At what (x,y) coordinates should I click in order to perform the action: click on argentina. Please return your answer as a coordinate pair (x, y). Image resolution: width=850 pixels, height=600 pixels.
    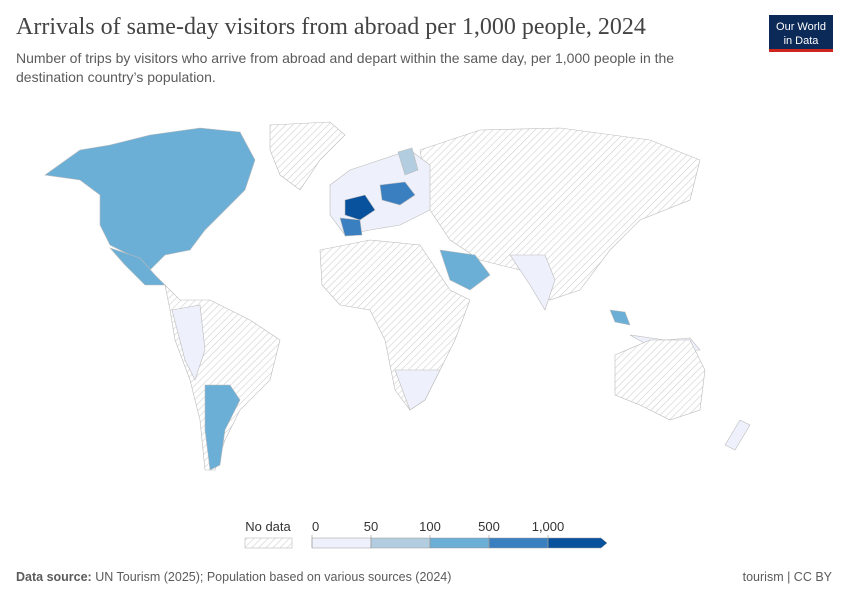
    Looking at the image, I should click on (222, 427).